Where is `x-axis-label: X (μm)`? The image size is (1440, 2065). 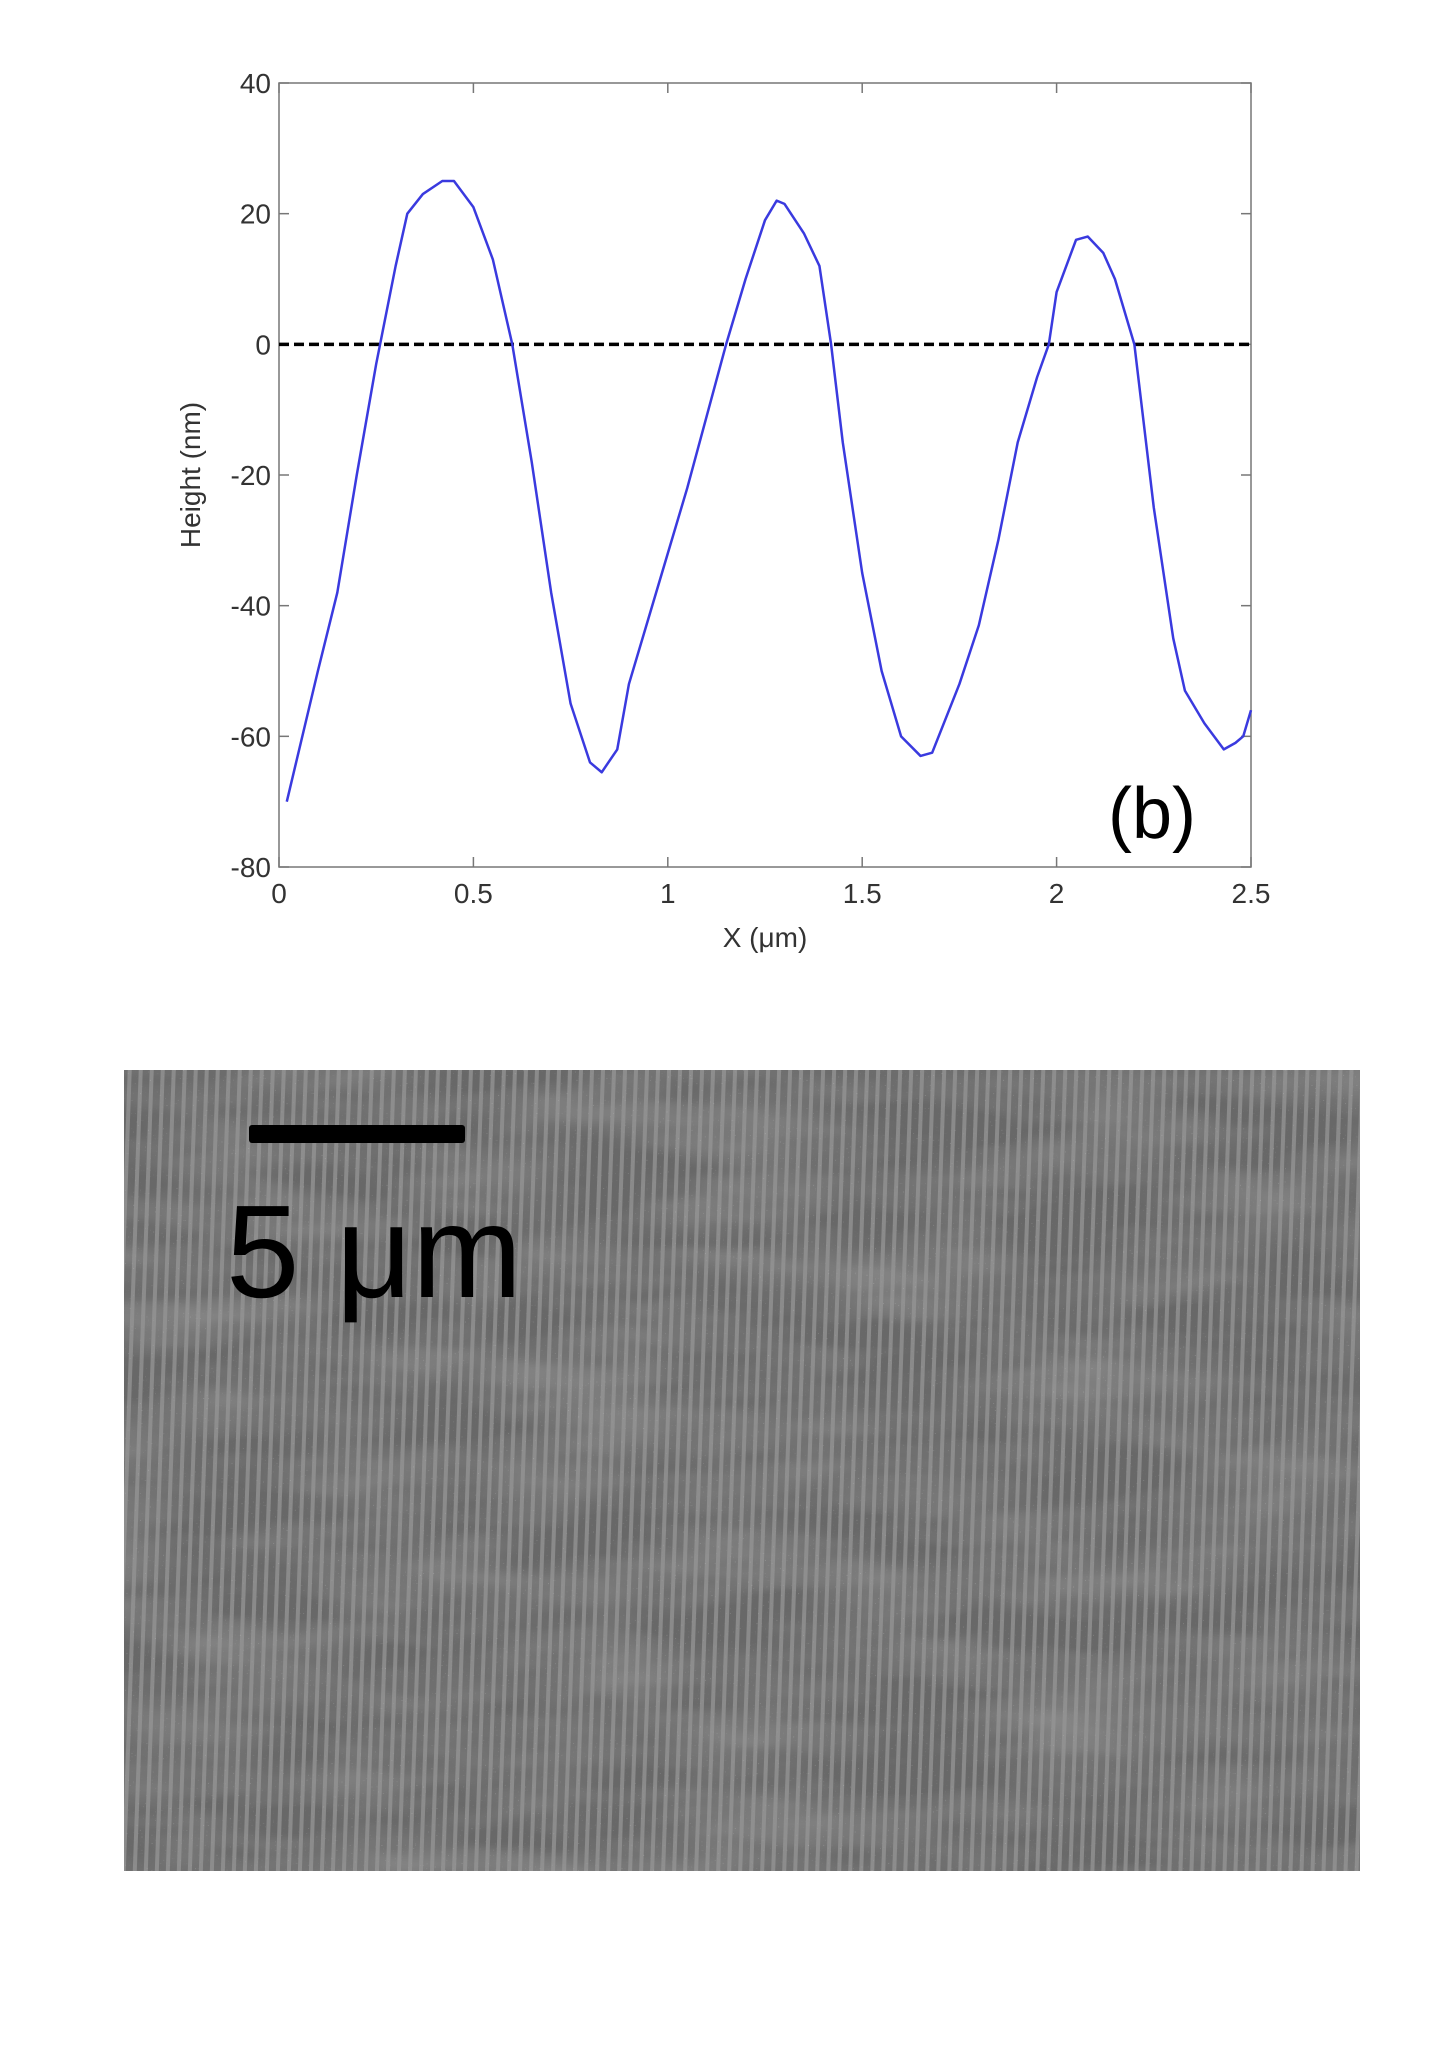
x-axis-label: X (μm) is located at coordinates (765, 937).